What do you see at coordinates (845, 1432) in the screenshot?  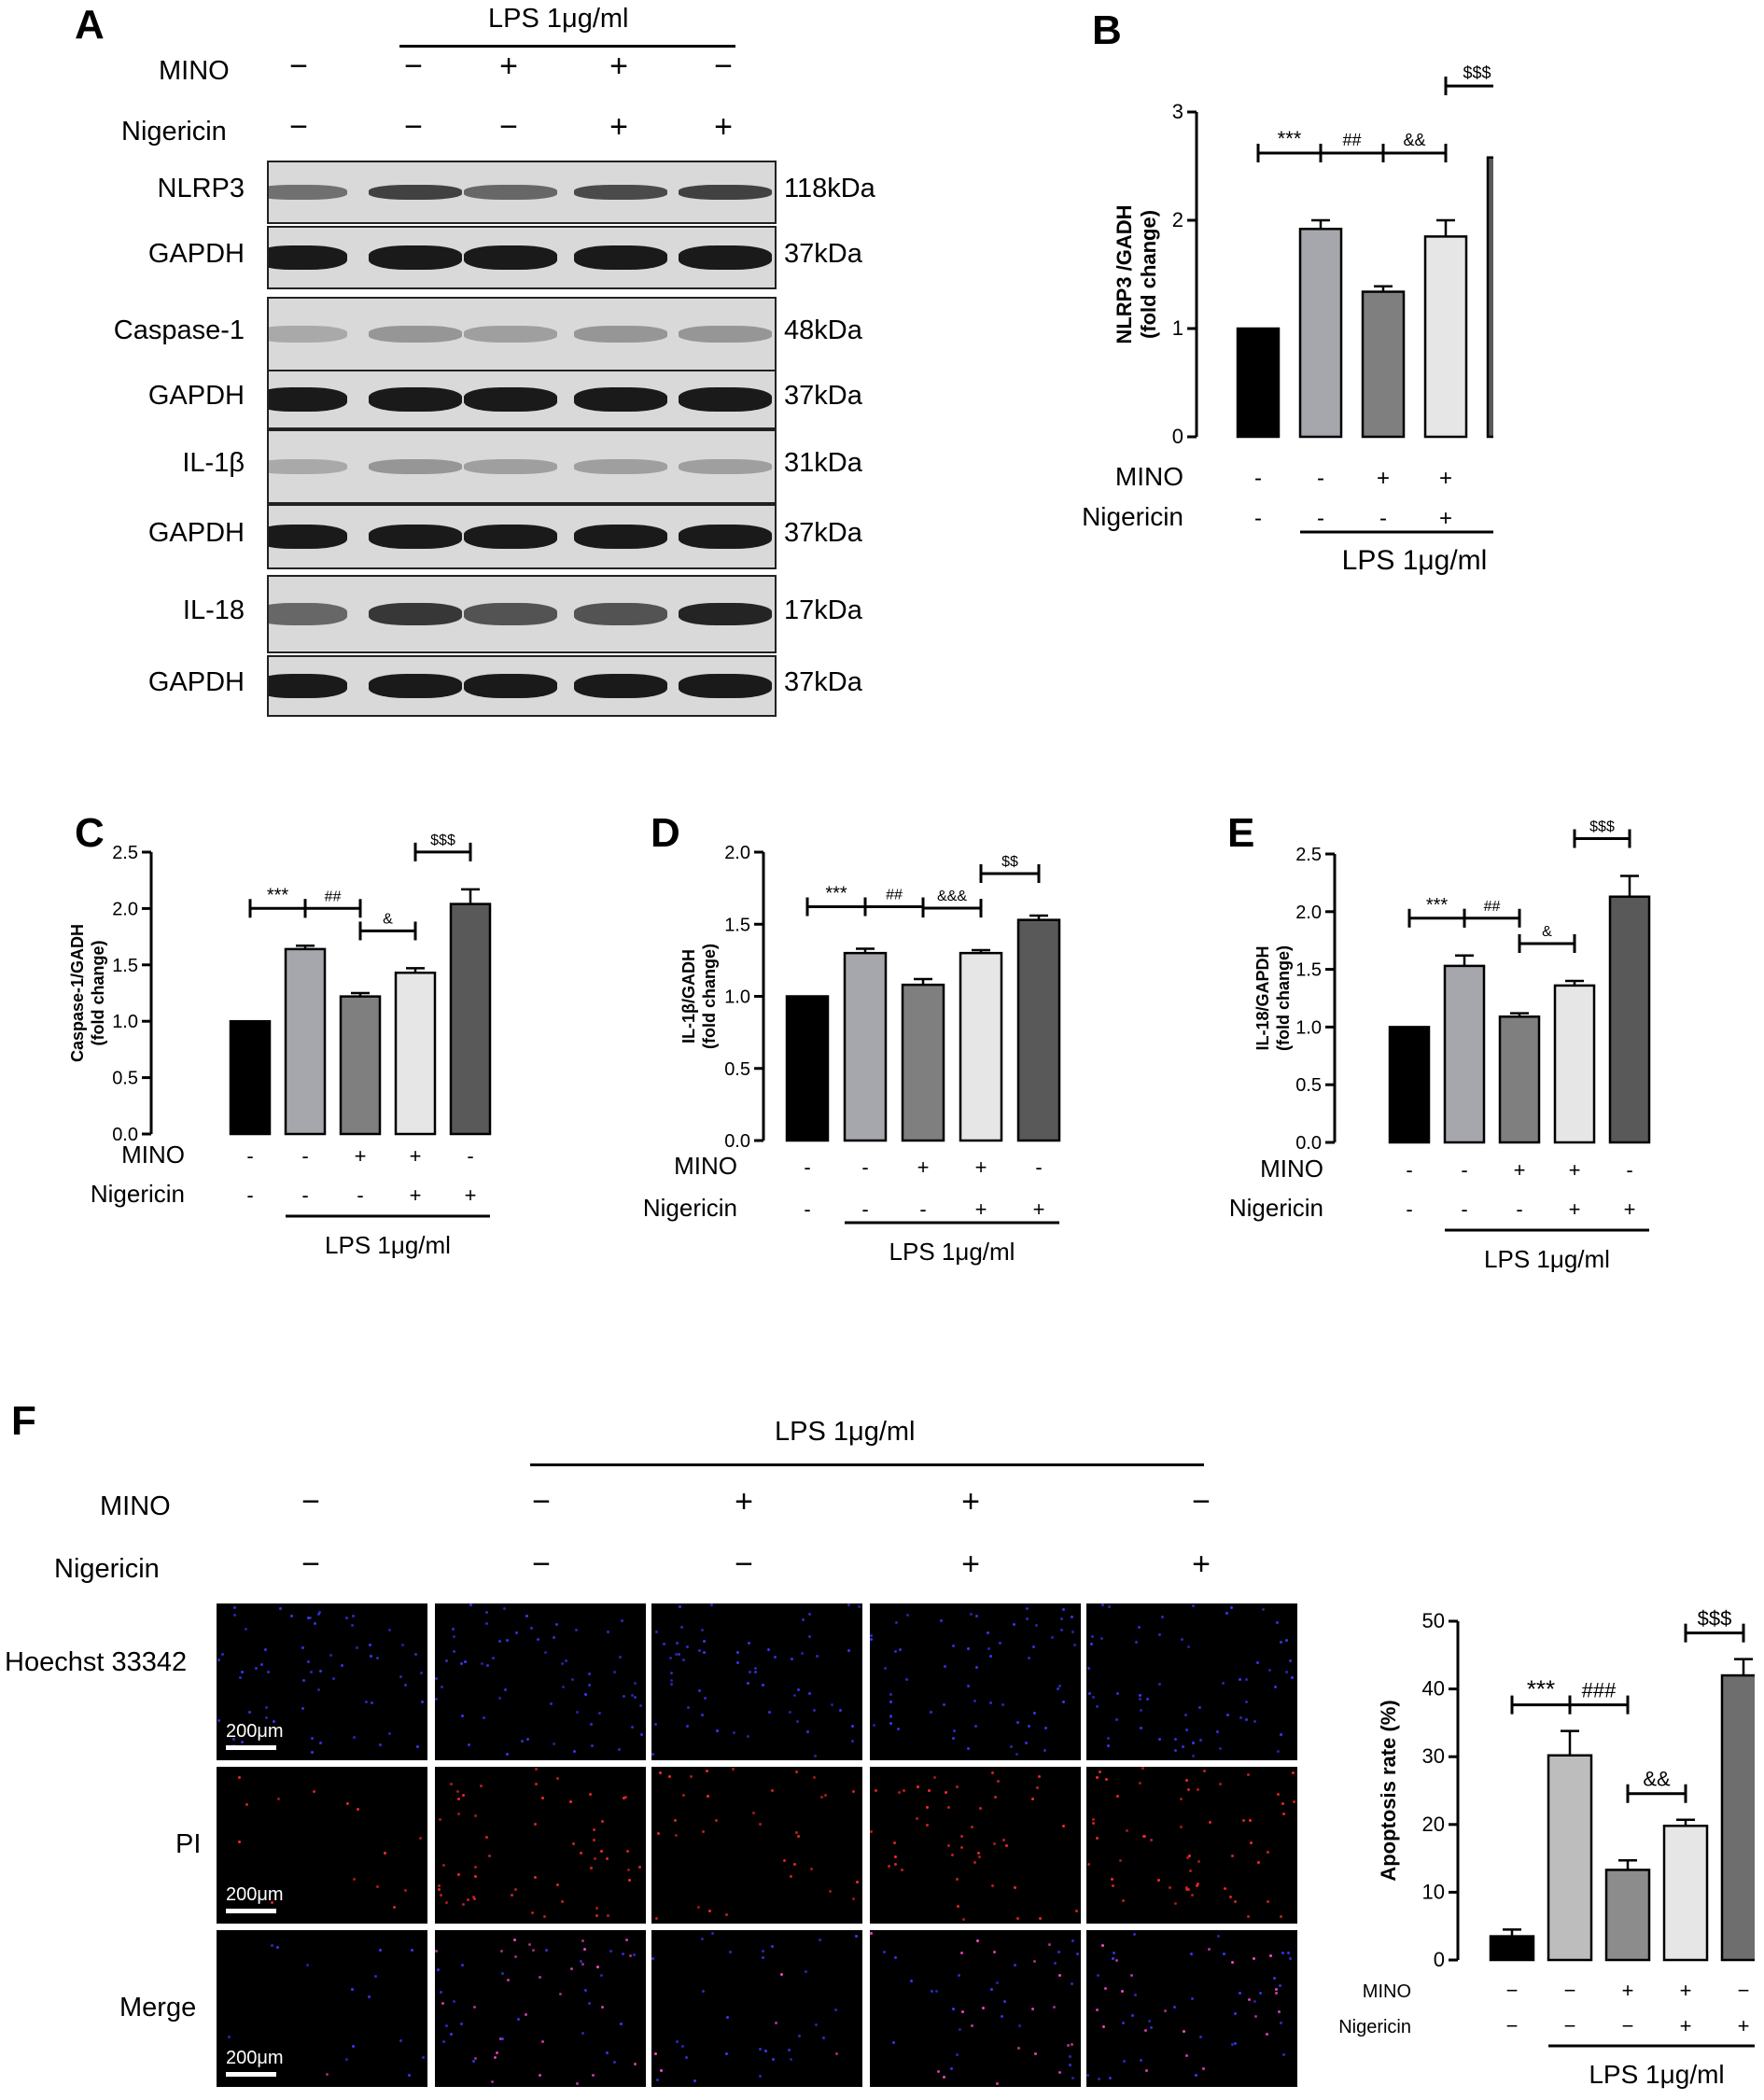 I see `lps-header-f: LPS 1μg/ml` at bounding box center [845, 1432].